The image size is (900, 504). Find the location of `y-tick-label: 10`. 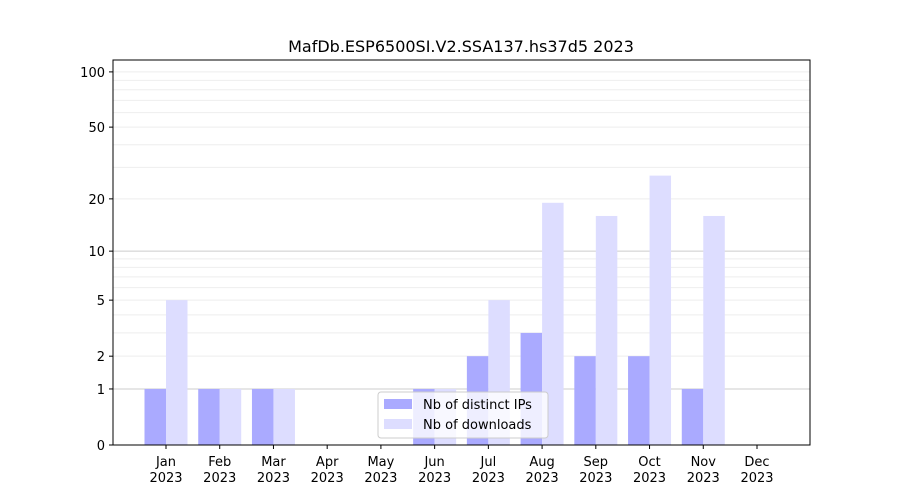

y-tick-label: 10 is located at coordinates (96, 252).